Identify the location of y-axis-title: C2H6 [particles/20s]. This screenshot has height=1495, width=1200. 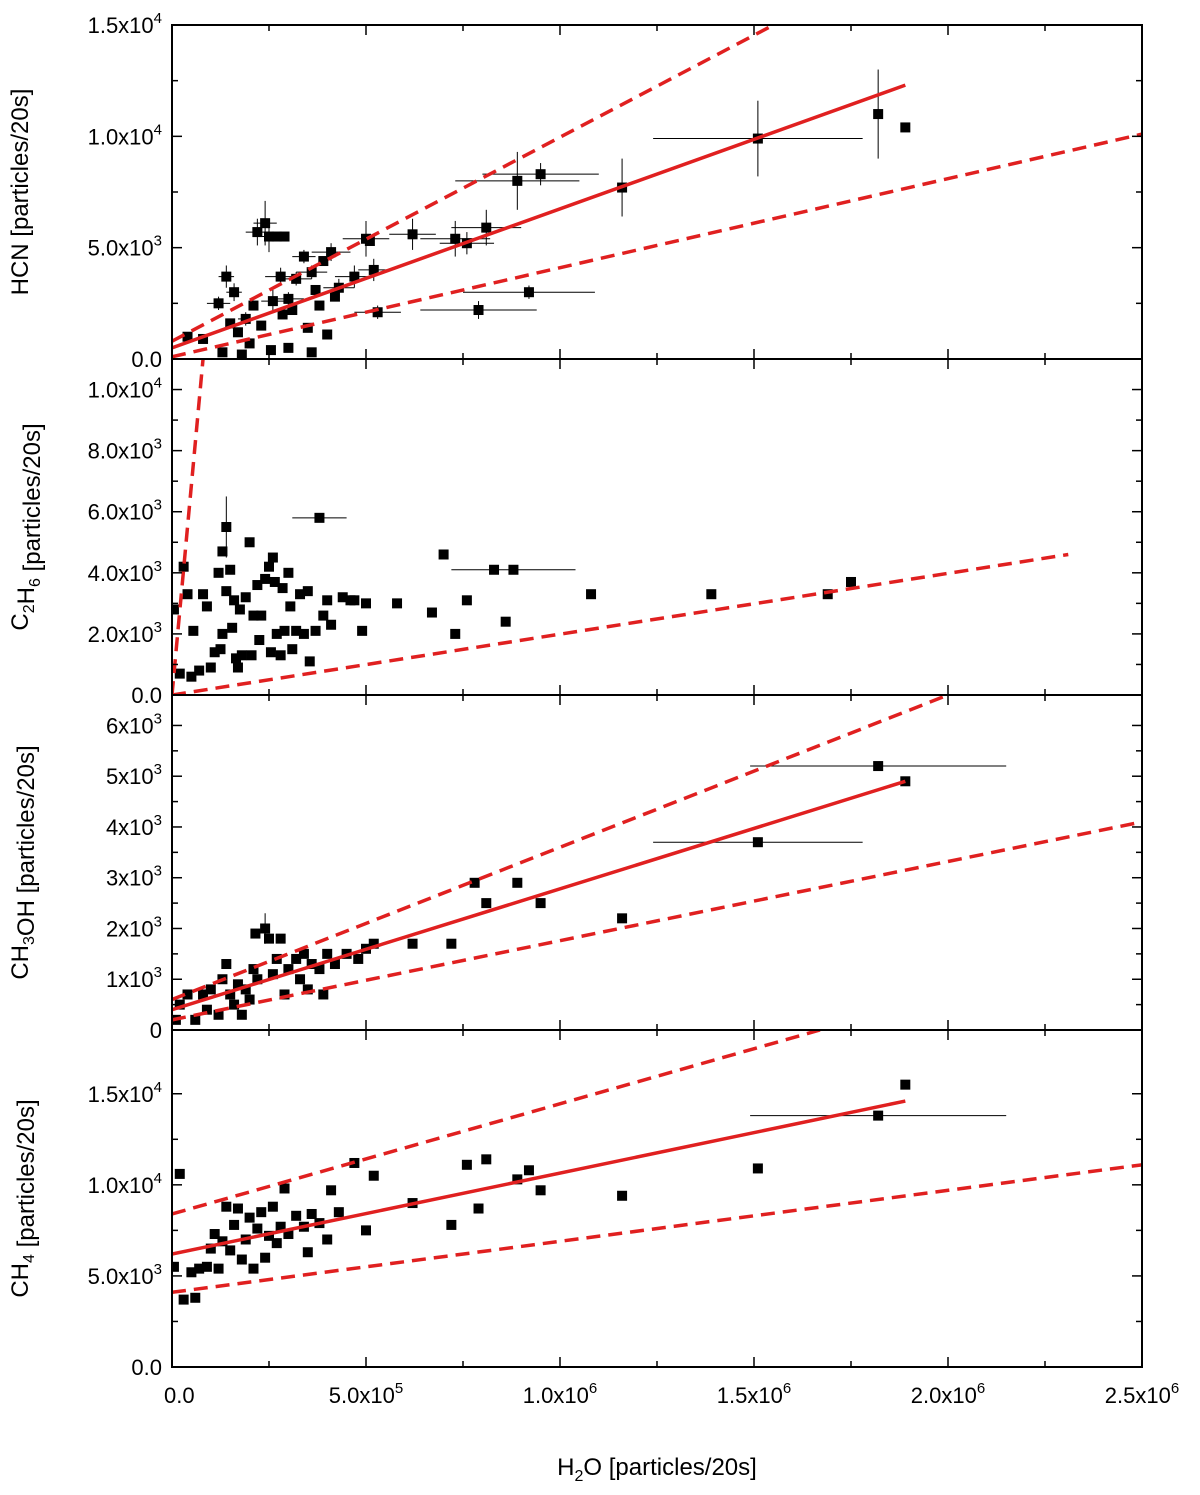
(26, 526).